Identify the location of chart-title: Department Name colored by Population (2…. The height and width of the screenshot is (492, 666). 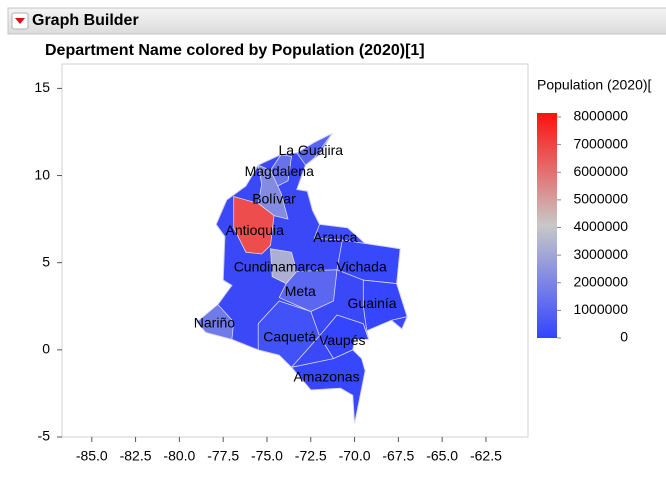
(235, 50).